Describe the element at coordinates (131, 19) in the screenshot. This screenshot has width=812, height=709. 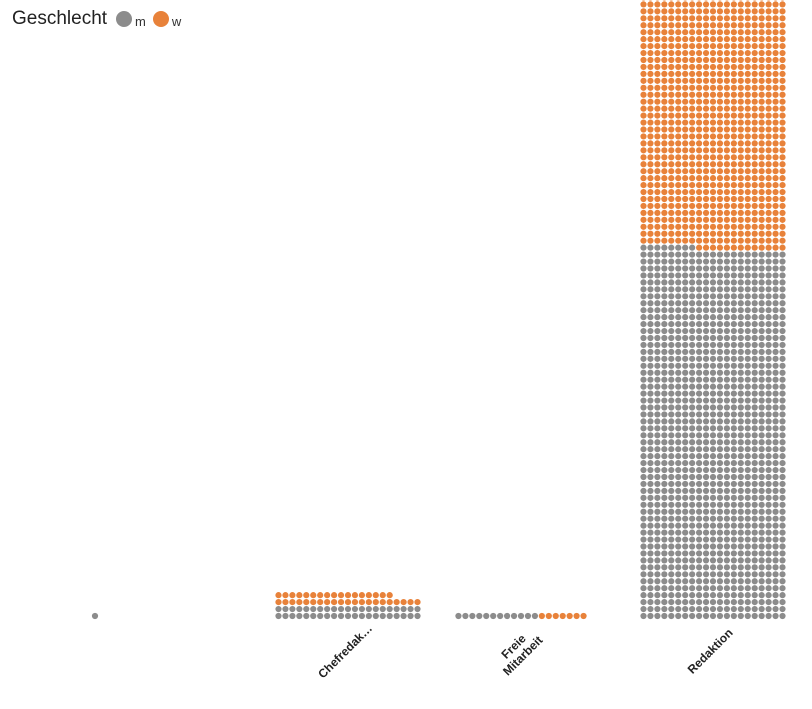
I see `legend-item-m: m` at that location.